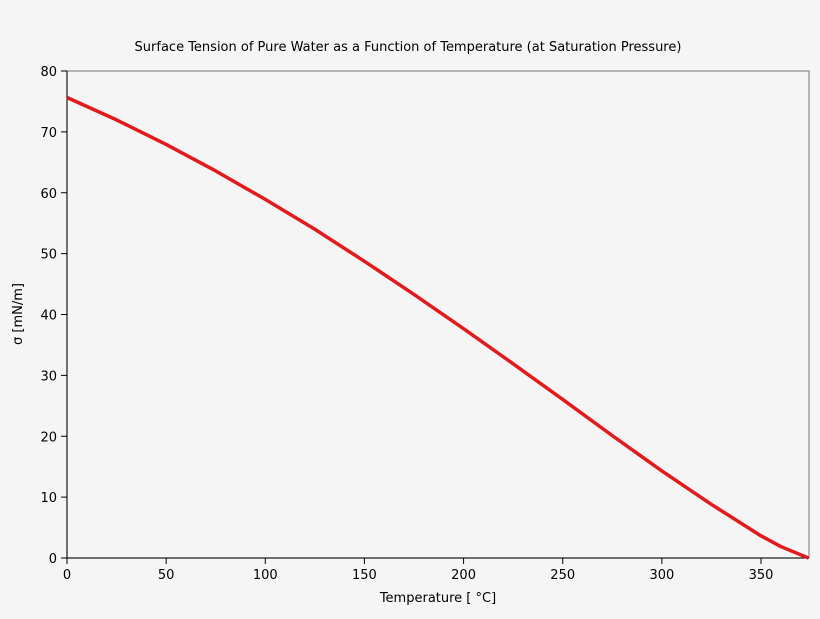 The height and width of the screenshot is (619, 820). Describe the element at coordinates (437, 598) in the screenshot. I see `x-axis-label: Temperature [ °C]` at that location.